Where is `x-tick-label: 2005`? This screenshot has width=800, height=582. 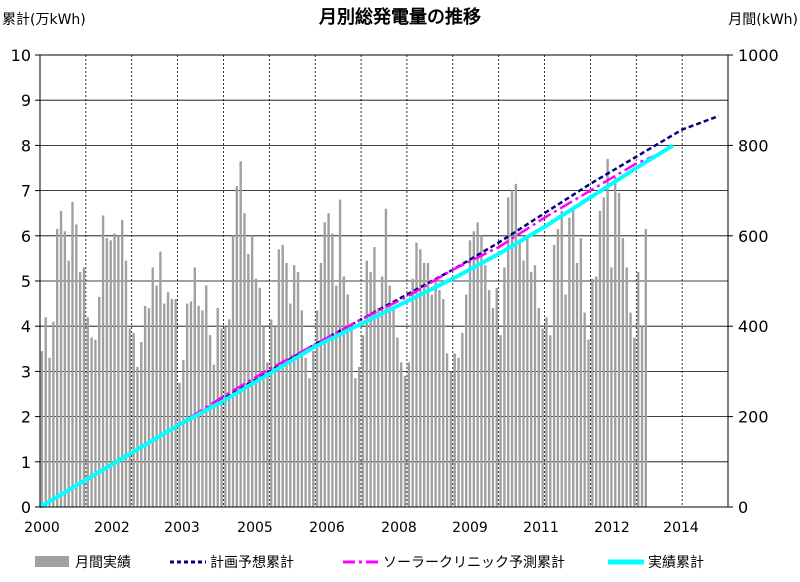 x-tick-label: 2005 is located at coordinates (255, 528).